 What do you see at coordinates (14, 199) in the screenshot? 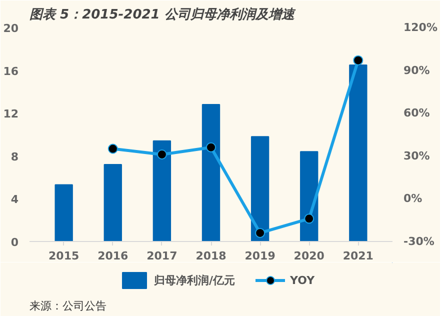
I see `y-tick-label: 4` at bounding box center [14, 199].